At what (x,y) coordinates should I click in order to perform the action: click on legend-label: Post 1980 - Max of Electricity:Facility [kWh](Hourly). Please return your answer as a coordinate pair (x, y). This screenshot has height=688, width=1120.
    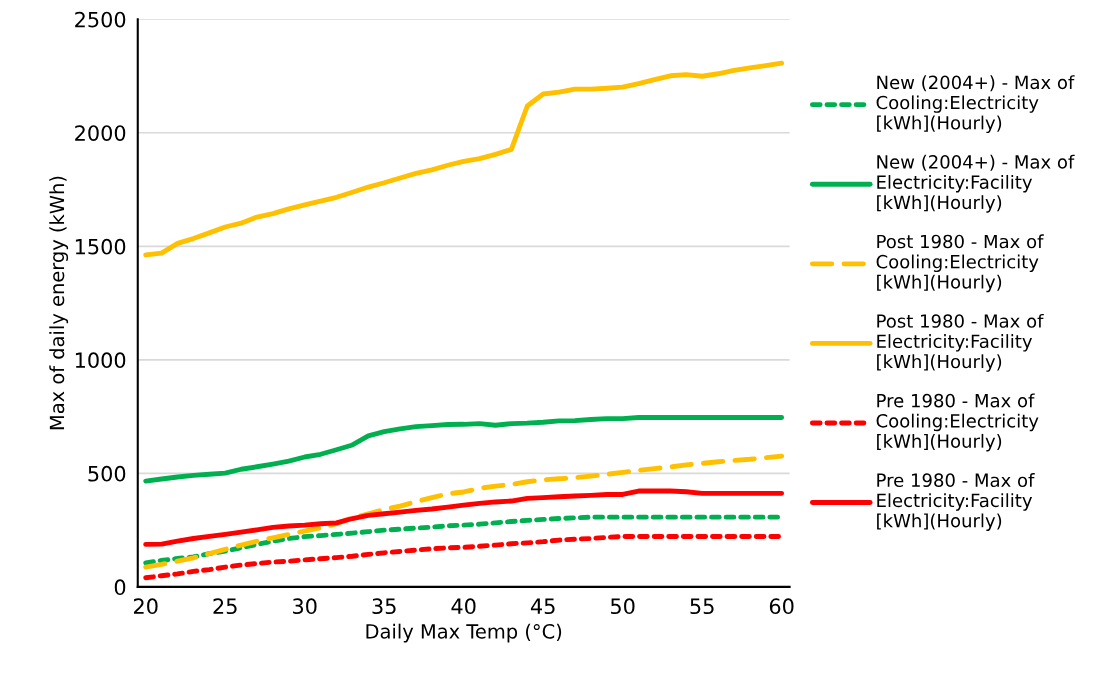
    Looking at the image, I should click on (960, 342).